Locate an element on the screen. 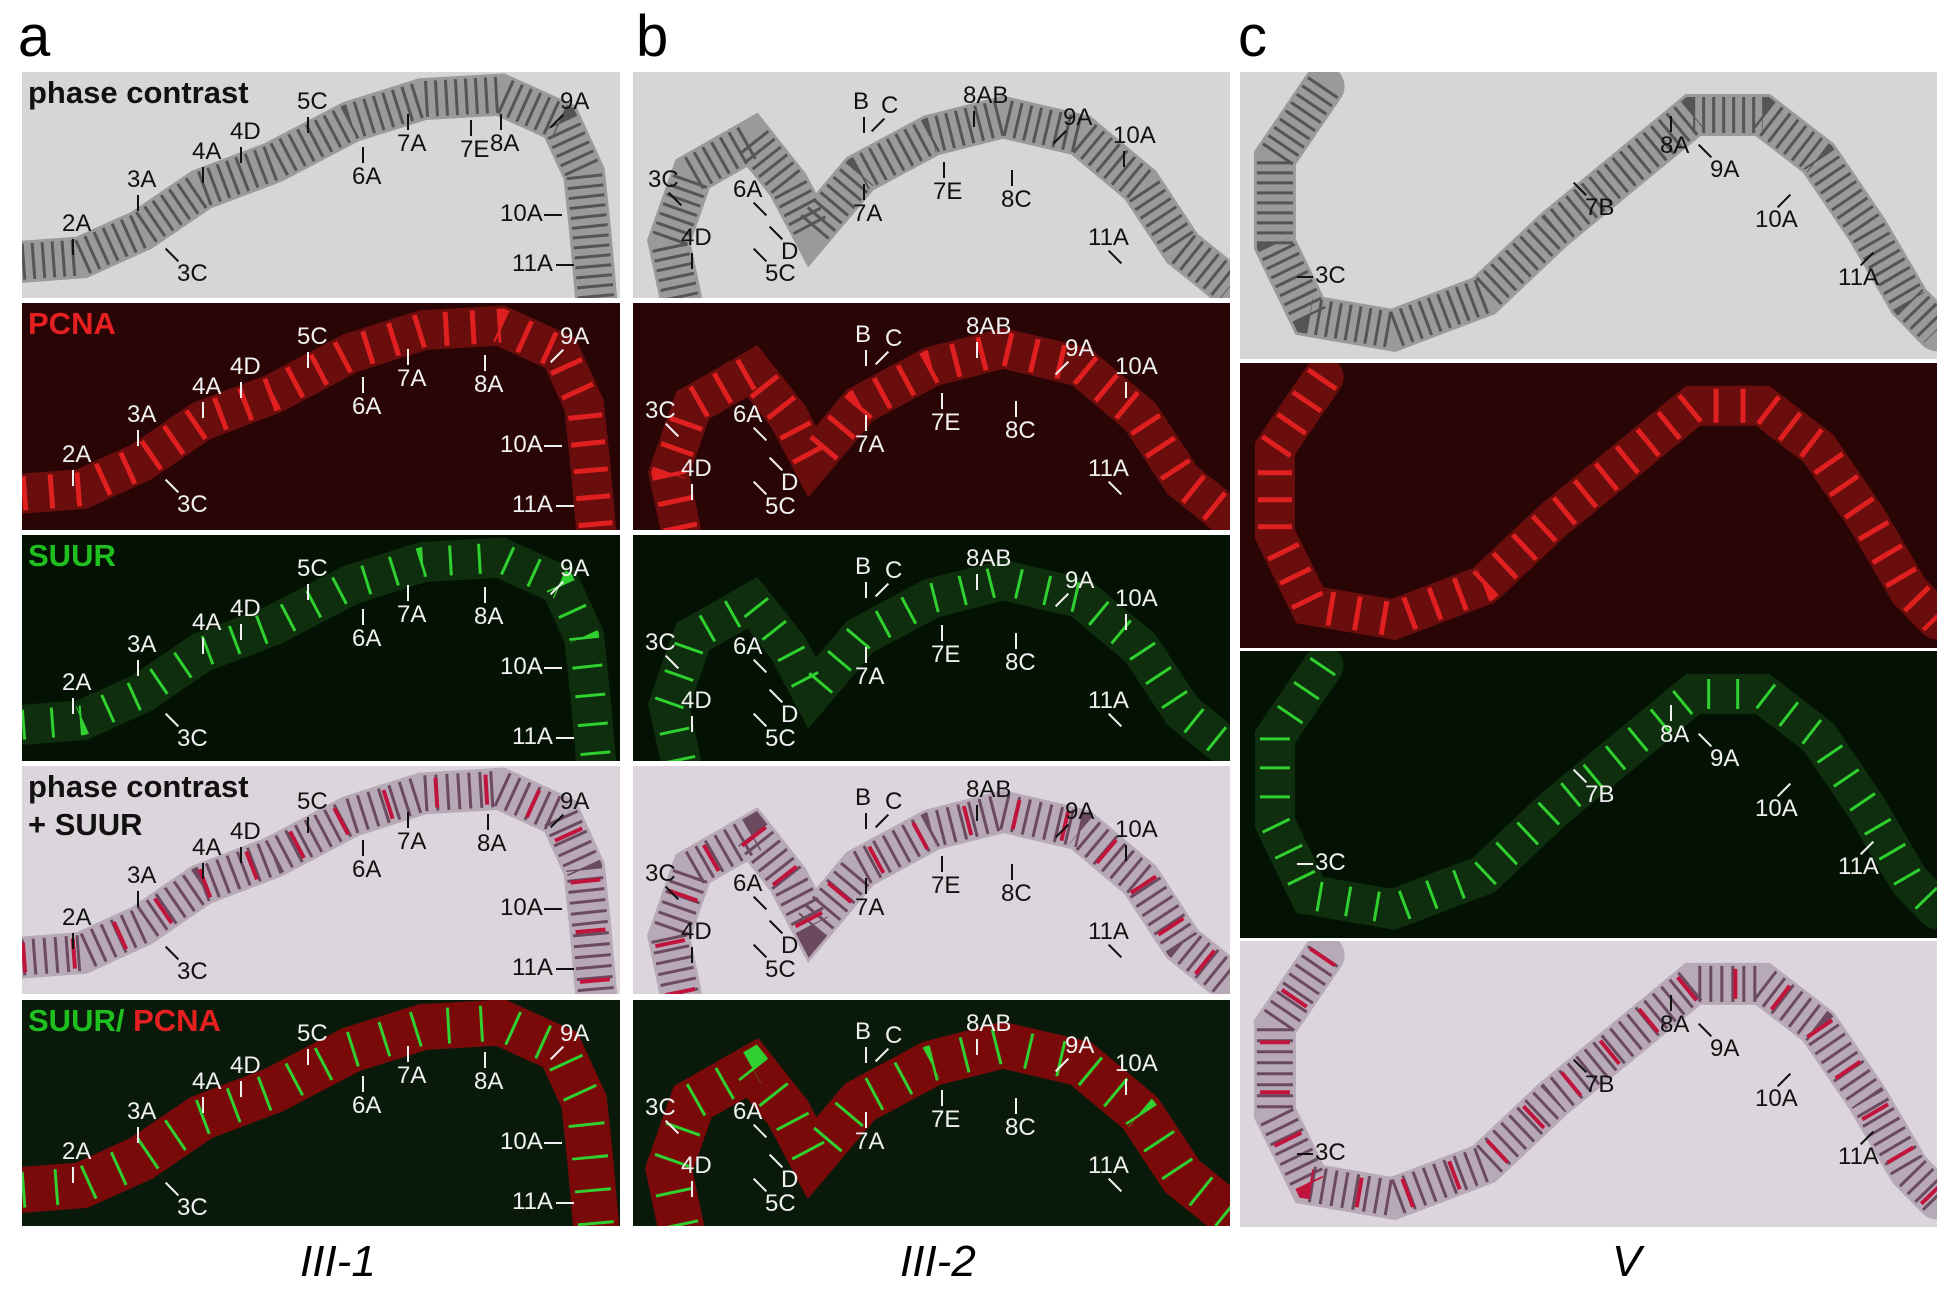 The height and width of the screenshot is (1294, 1954). band-label: D is located at coordinates (790, 251).